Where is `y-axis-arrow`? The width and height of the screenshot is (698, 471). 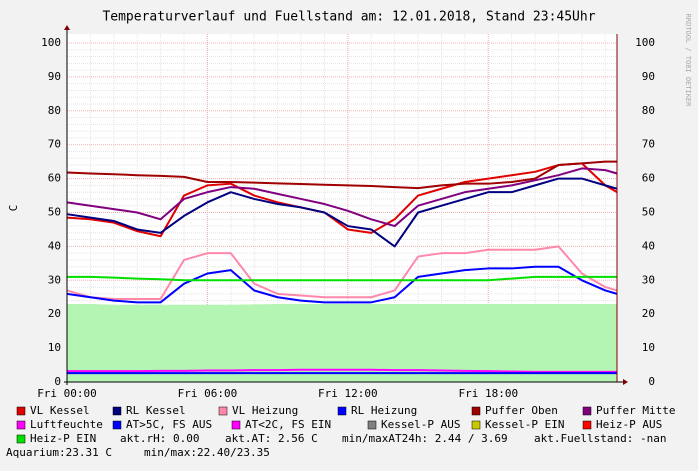 y-axis-arrow is located at coordinates (67, 27).